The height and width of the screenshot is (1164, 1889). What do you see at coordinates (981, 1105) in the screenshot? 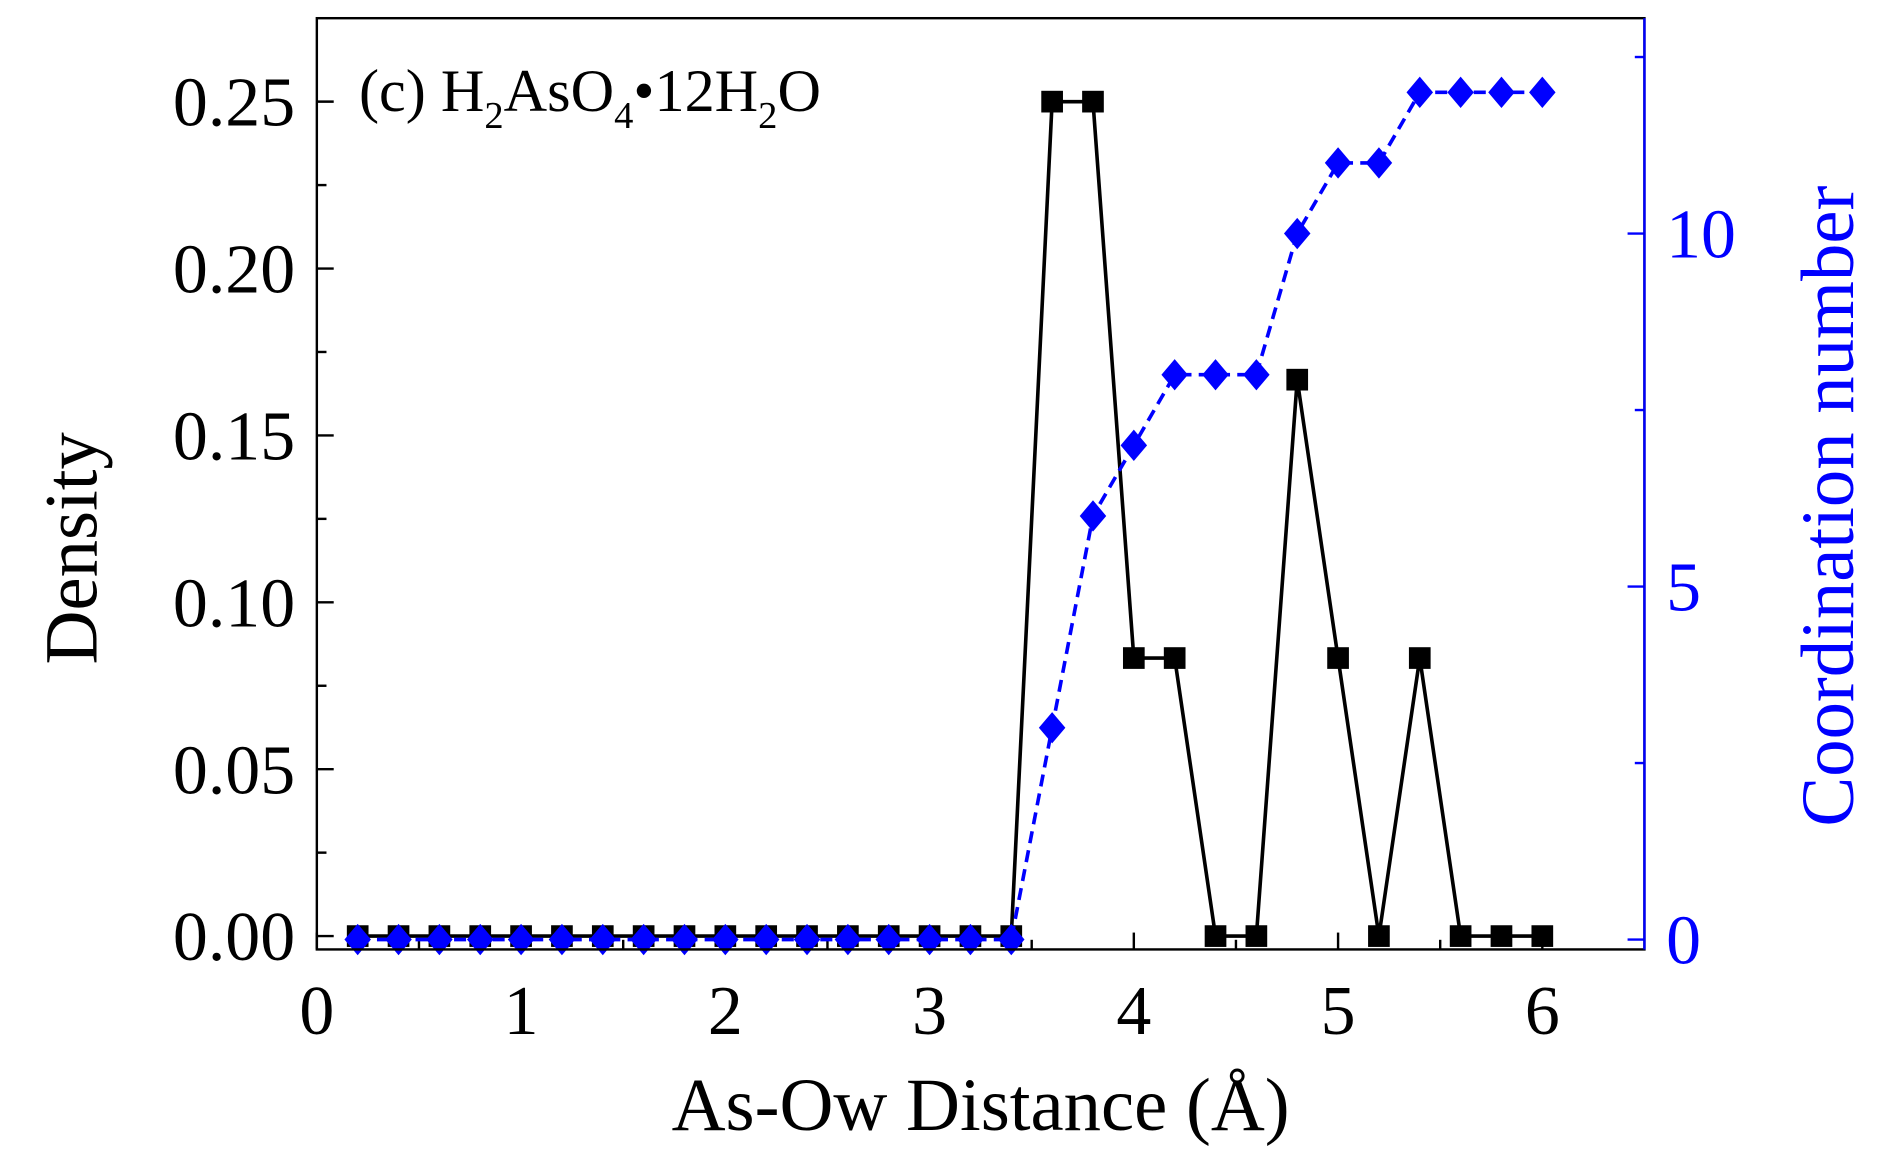
I see `x-axis-label: As-Ow Distance (Å)` at bounding box center [981, 1105].